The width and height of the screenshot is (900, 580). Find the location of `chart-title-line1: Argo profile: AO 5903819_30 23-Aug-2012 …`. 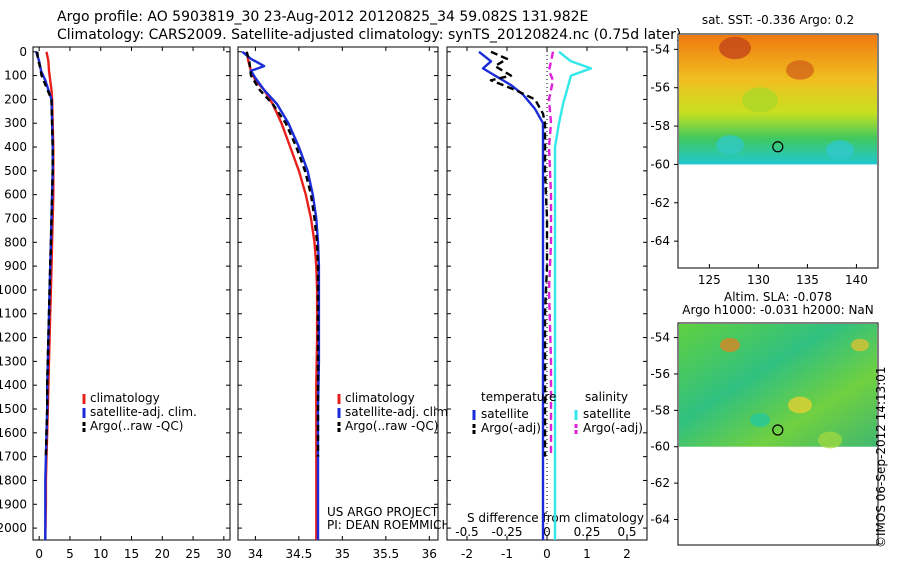

chart-title-line1: Argo profile: AO 5903819_30 23-Aug-2012 … is located at coordinates (323, 17).